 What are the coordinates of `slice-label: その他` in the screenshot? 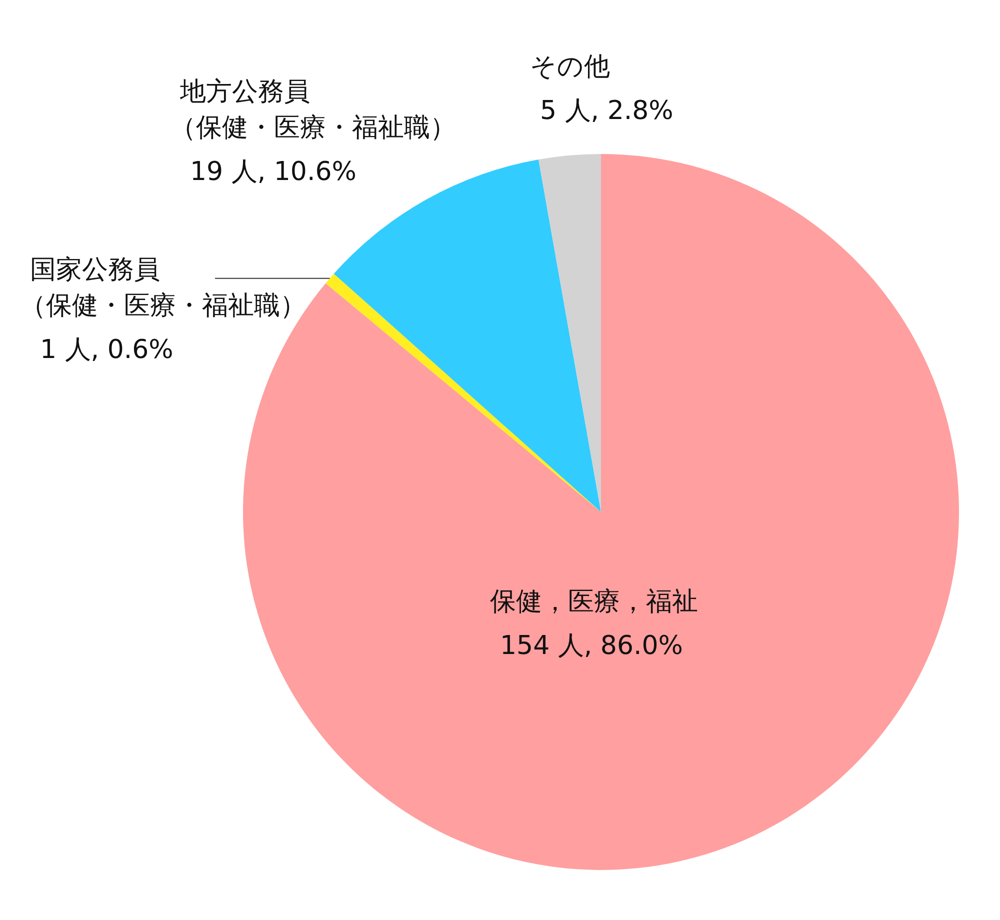 It's located at (570, 67).